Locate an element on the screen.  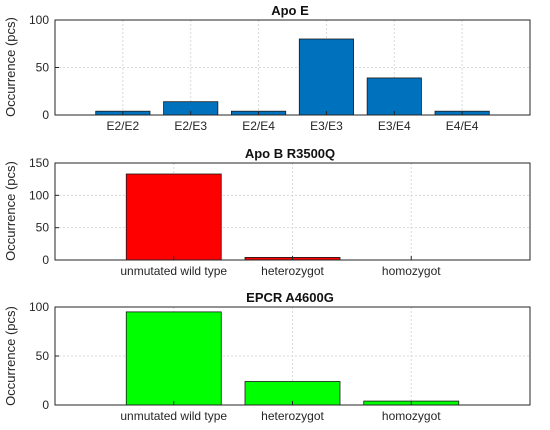
chart-title: Apo E is located at coordinates (290, 10).